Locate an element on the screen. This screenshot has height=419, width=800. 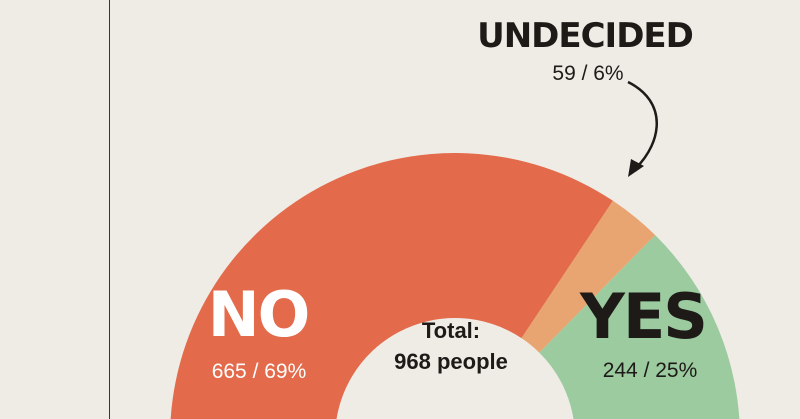
slice-yes is located at coordinates (639, 327).